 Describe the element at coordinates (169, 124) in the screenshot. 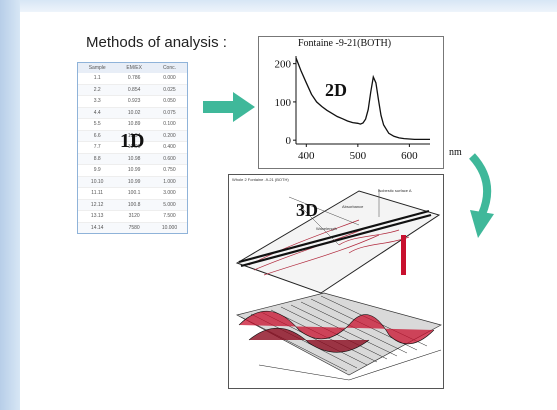

I see `table-cell: 0.100` at that location.